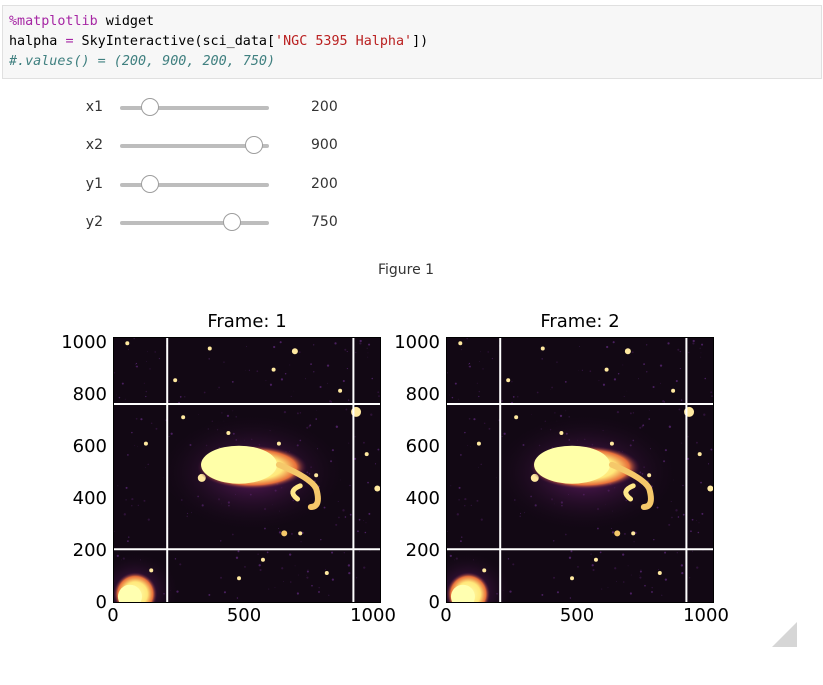 Image resolution: width=823 pixels, height=685 pixels. I want to click on slider-y1: y1 200, so click(200, 185).